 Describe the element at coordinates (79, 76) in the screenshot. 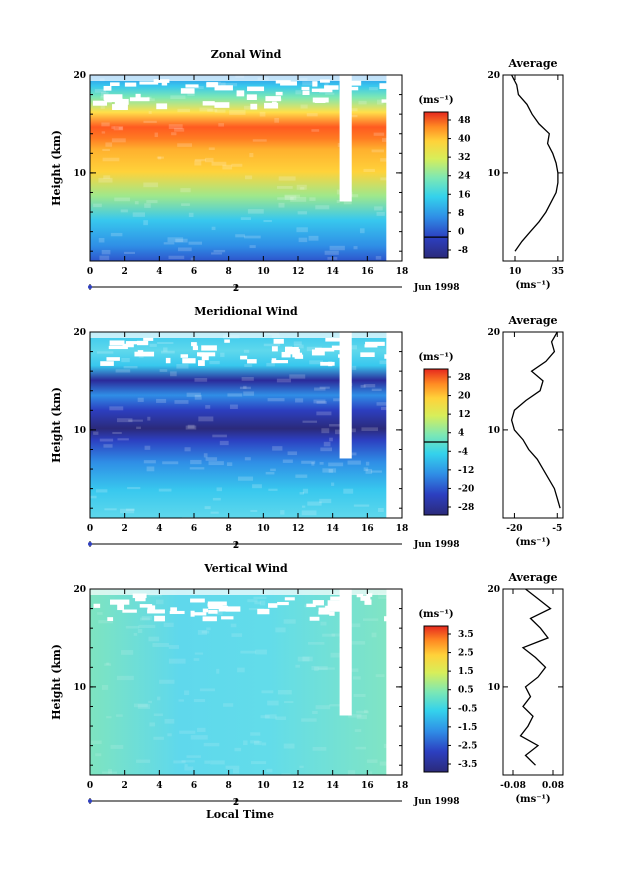

I see `y-tick-label: 20` at that location.